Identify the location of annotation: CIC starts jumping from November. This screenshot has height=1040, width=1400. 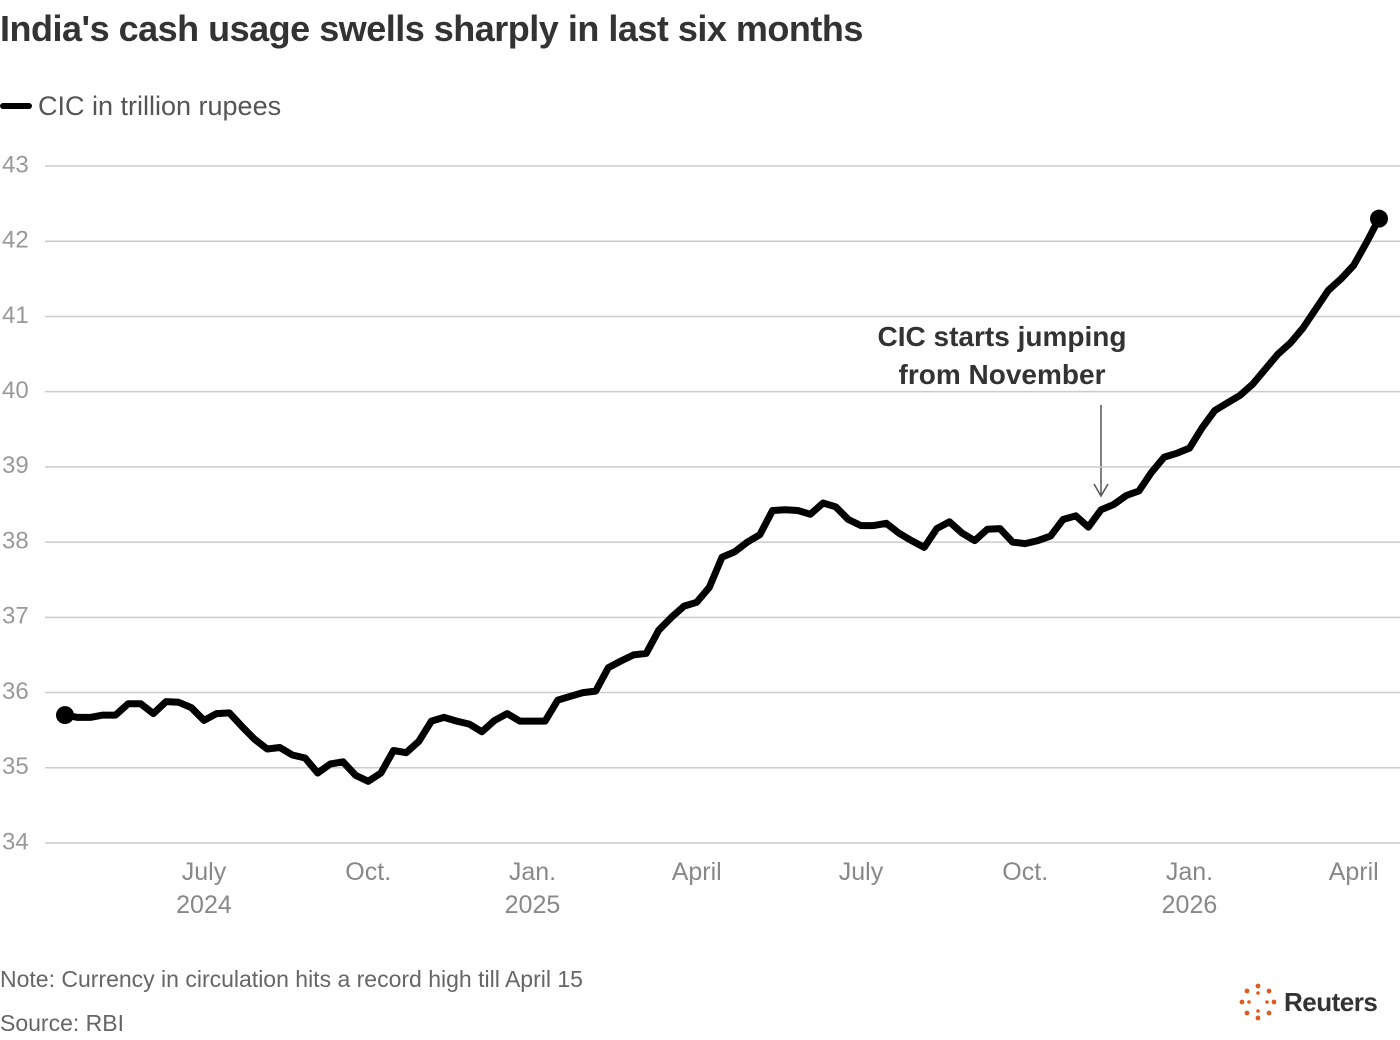
(1002, 355).